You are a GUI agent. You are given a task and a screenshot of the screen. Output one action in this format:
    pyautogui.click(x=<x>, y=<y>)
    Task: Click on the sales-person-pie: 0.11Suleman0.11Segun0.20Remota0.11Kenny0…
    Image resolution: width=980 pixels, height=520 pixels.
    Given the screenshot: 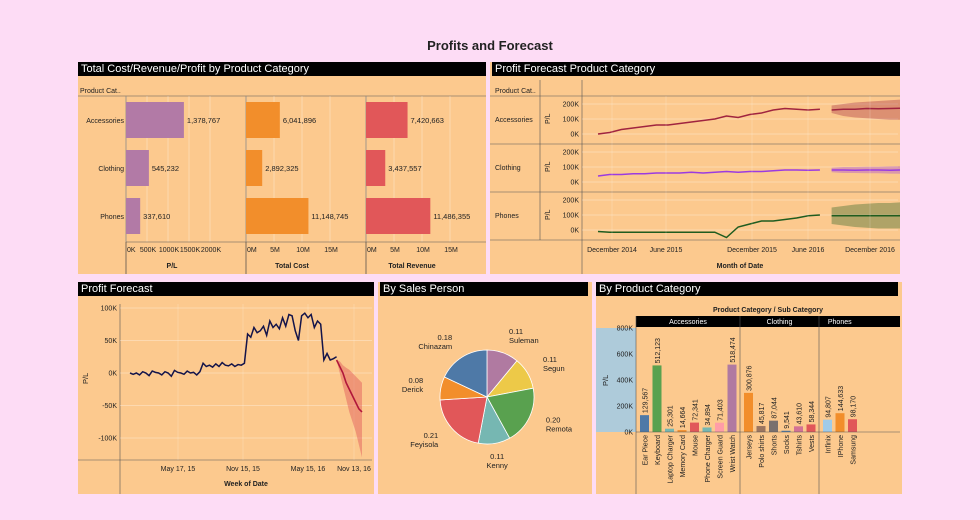 What is the action you would take?
    pyautogui.click(x=487, y=398)
    